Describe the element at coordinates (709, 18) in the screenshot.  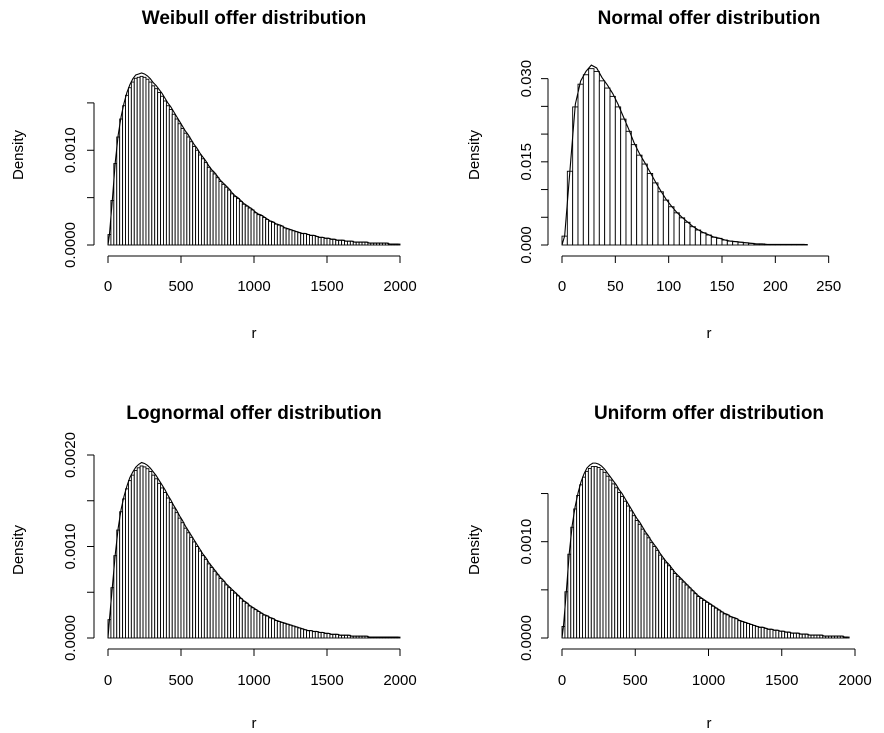
I see `chart-title: Normal offer distribution` at that location.